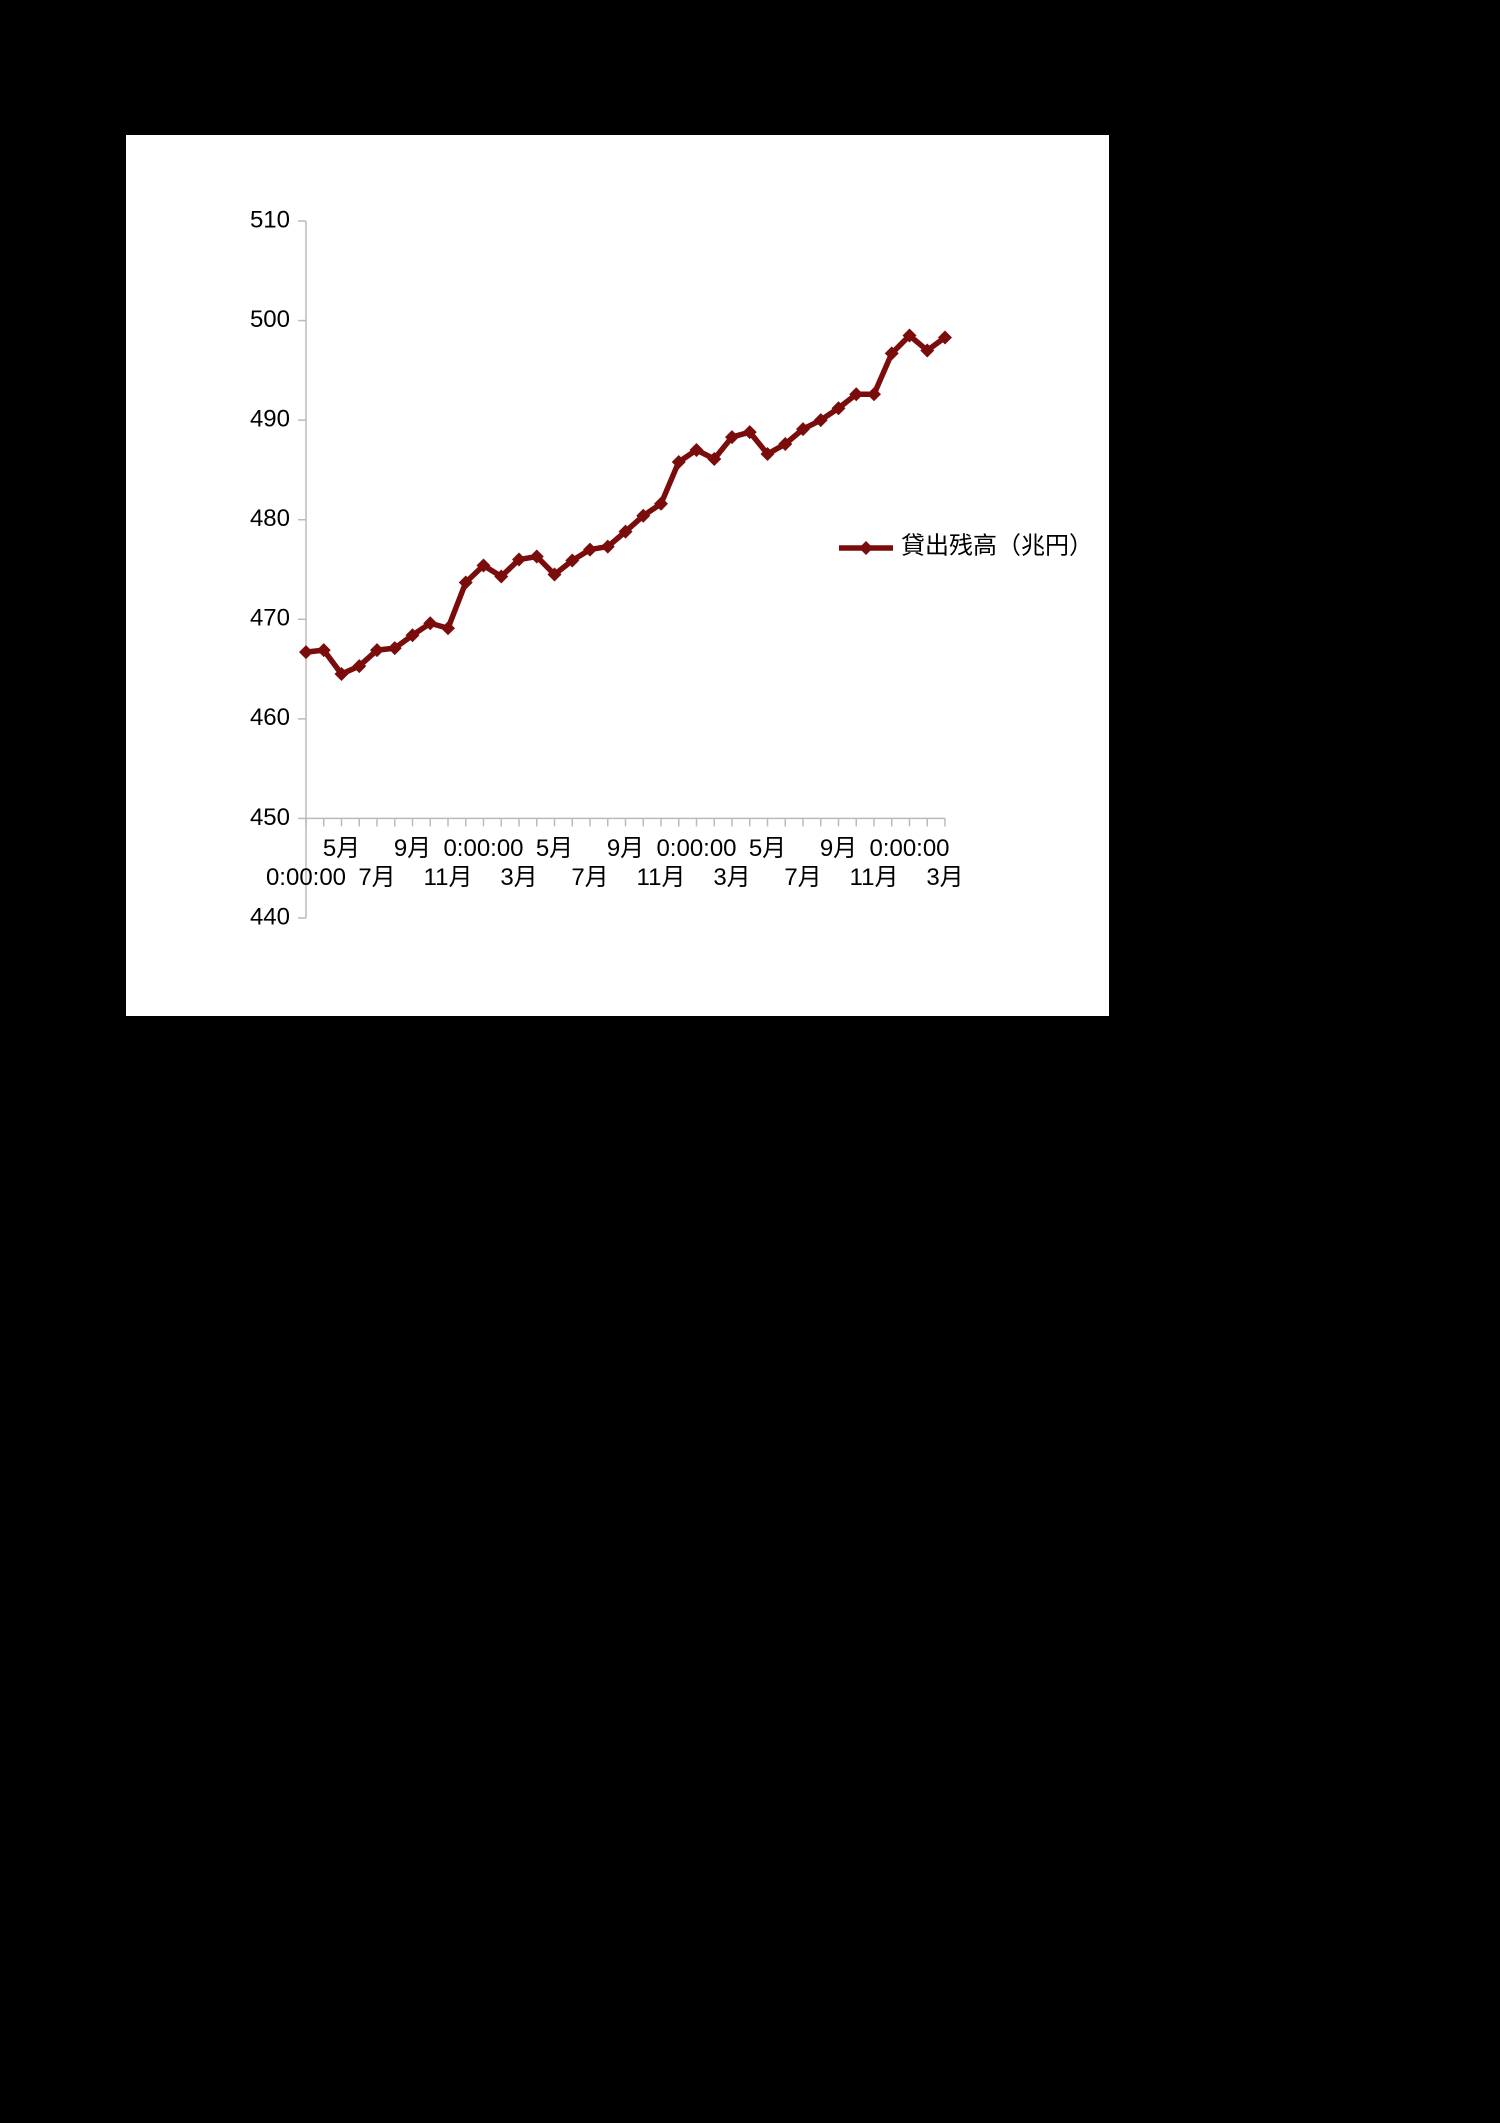 The width and height of the screenshot is (1500, 2123). I want to click on y-tick-label: 450, so click(270, 817).